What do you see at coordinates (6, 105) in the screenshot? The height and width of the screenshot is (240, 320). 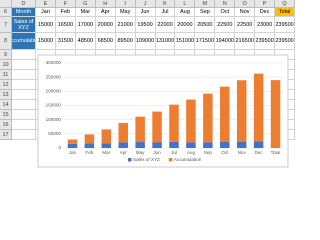 I see `row-header: 14` at bounding box center [6, 105].